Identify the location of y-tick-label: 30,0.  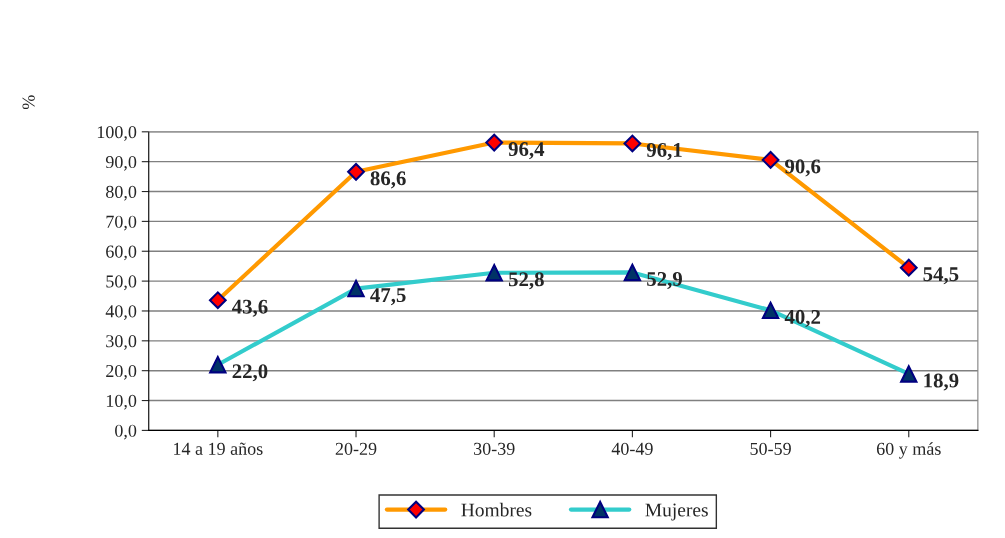
(121, 342).